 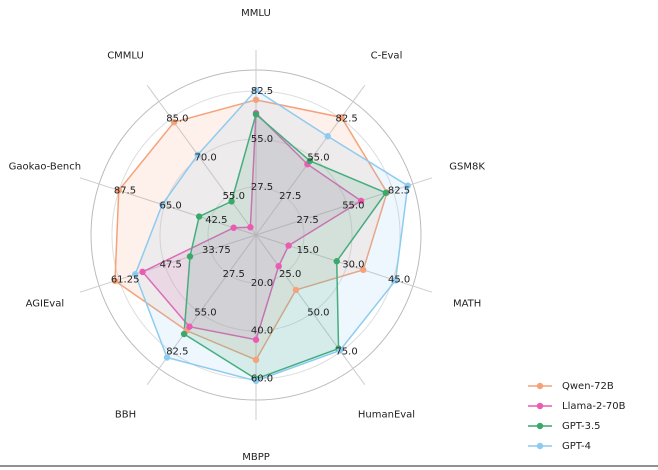 What do you see at coordinates (216, 250) in the screenshot?
I see `r-tick-label: 33.75` at bounding box center [216, 250].